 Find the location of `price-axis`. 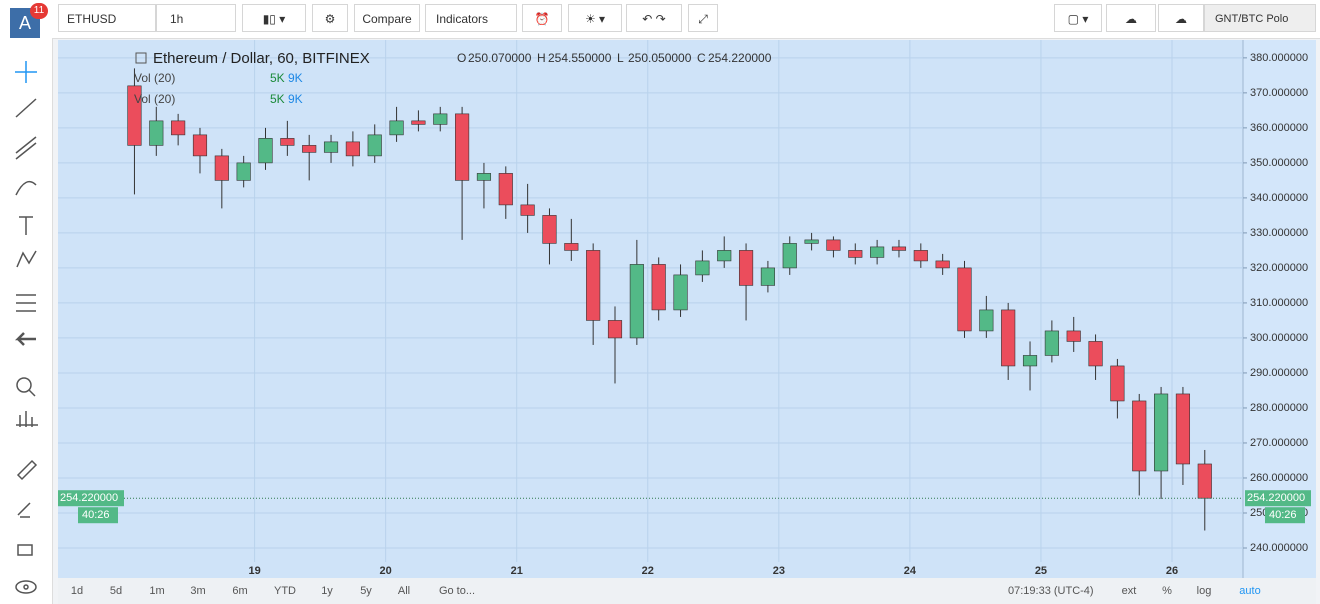

price-axis is located at coordinates (1279, 309).